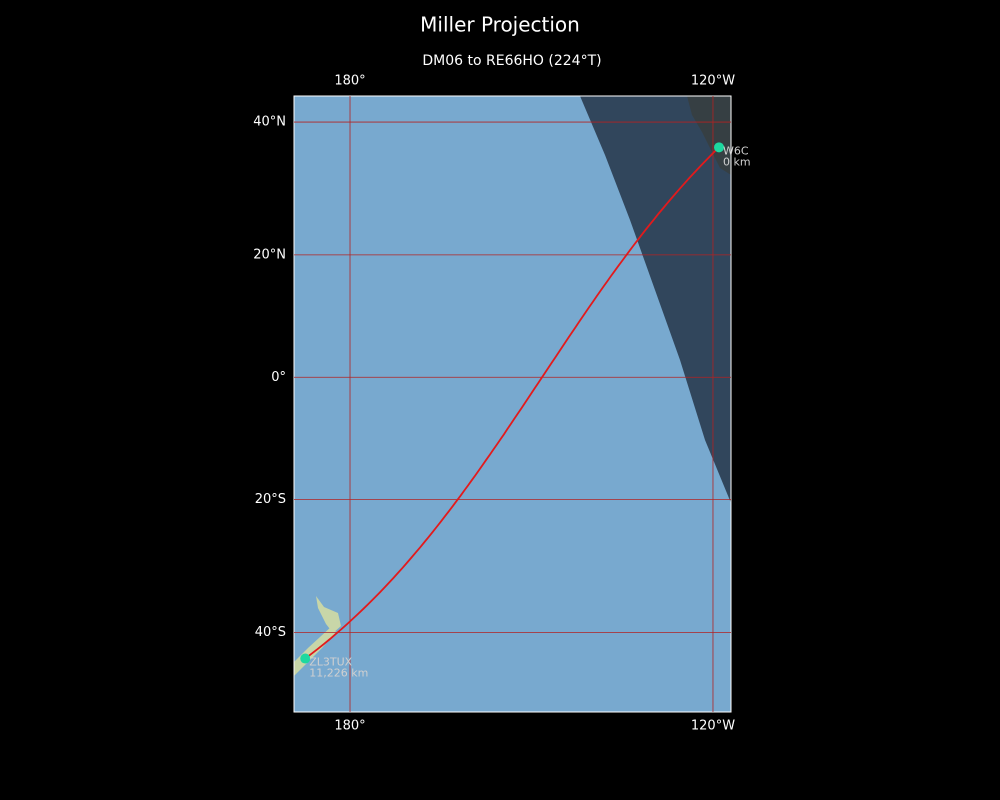 The image size is (1000, 800). I want to click on station-distance: 11,226 km, so click(338, 673).